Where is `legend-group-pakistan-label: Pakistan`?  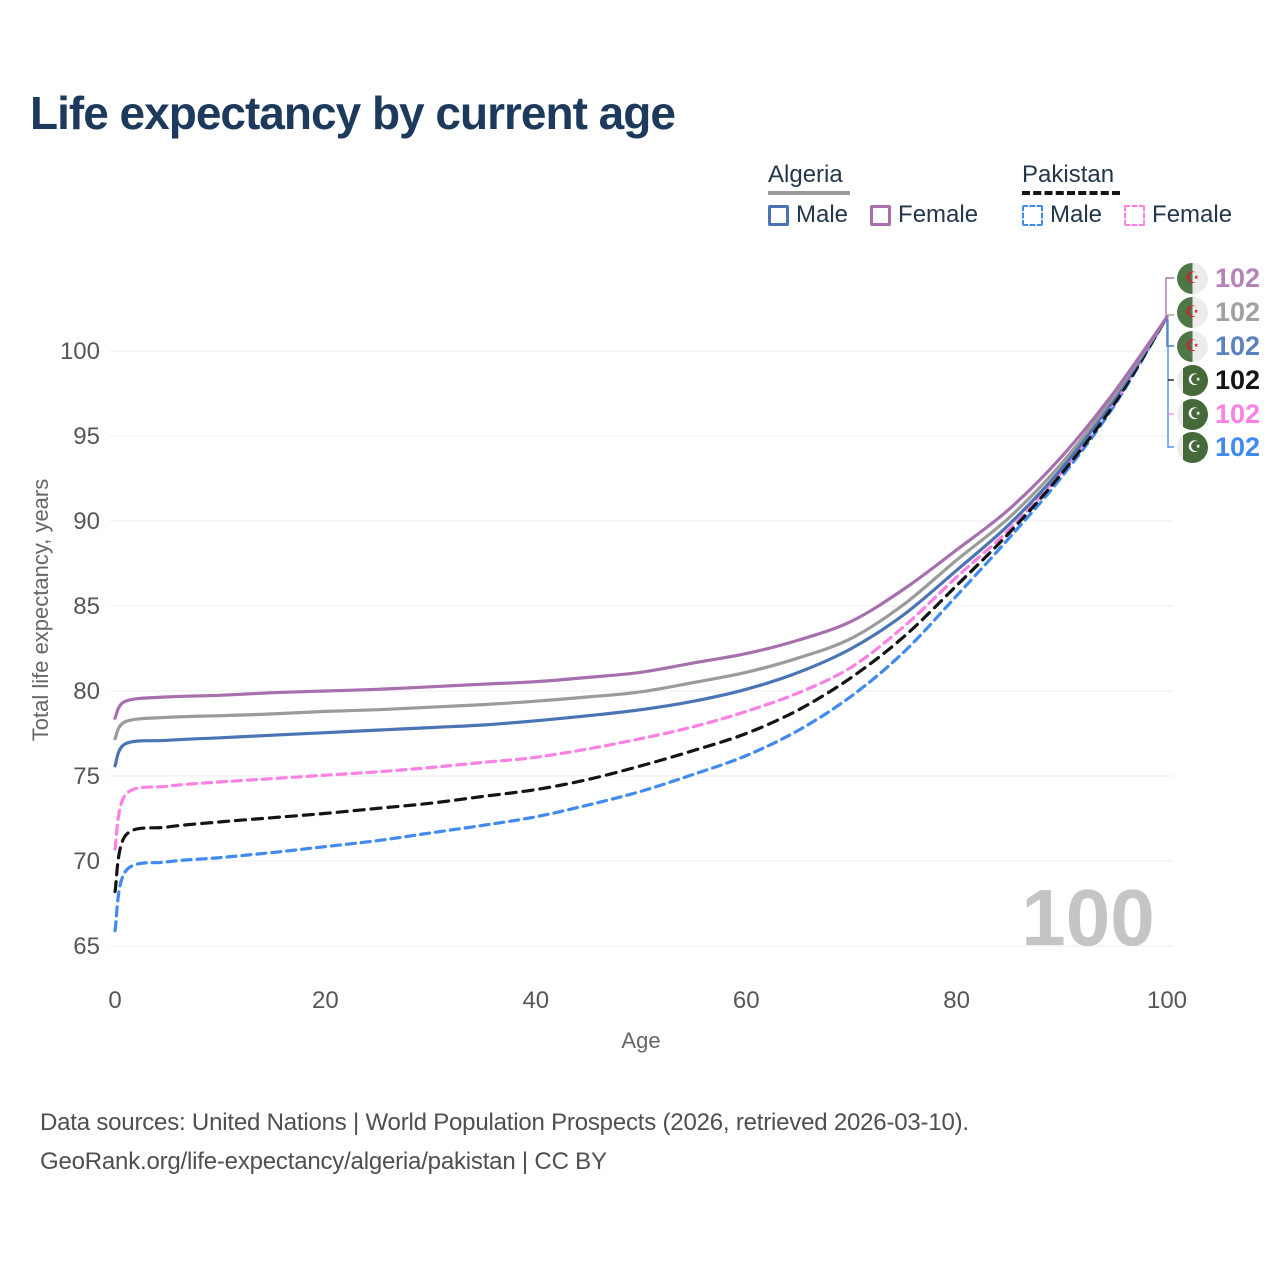
legend-group-pakistan-label: Pakistan is located at coordinates (1068, 174).